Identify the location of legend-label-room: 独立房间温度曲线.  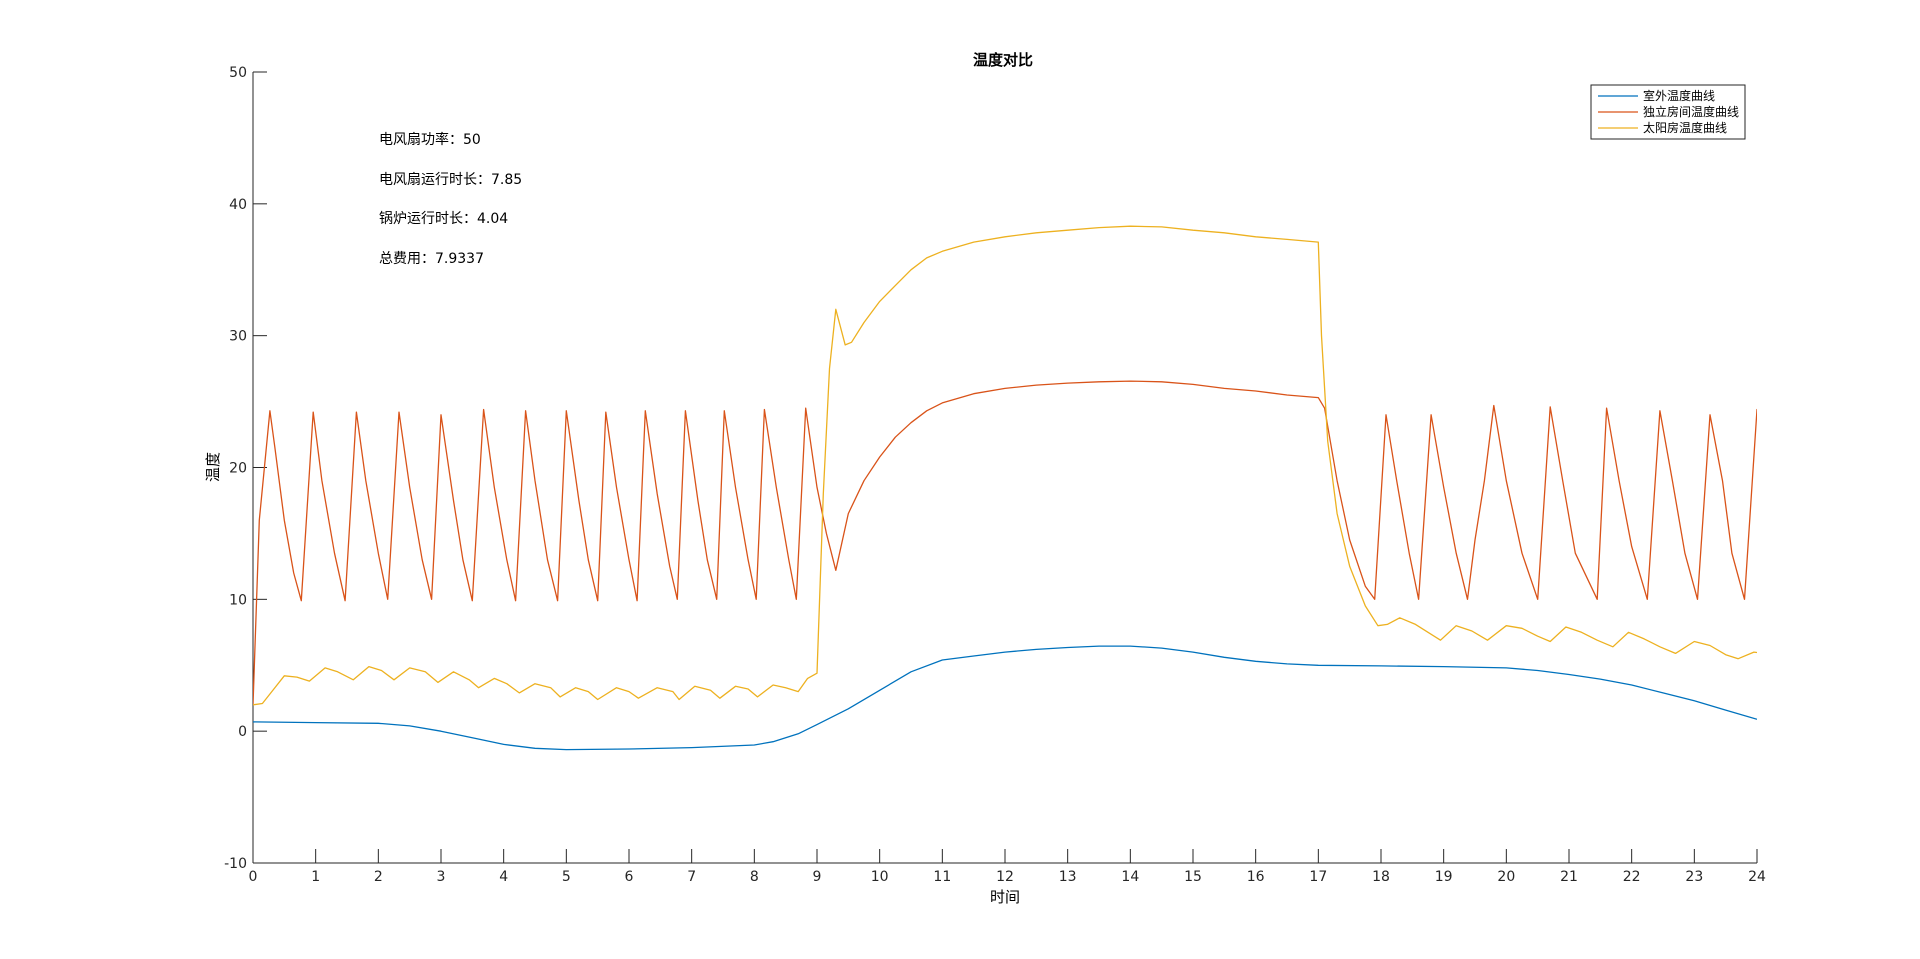
(1691, 111).